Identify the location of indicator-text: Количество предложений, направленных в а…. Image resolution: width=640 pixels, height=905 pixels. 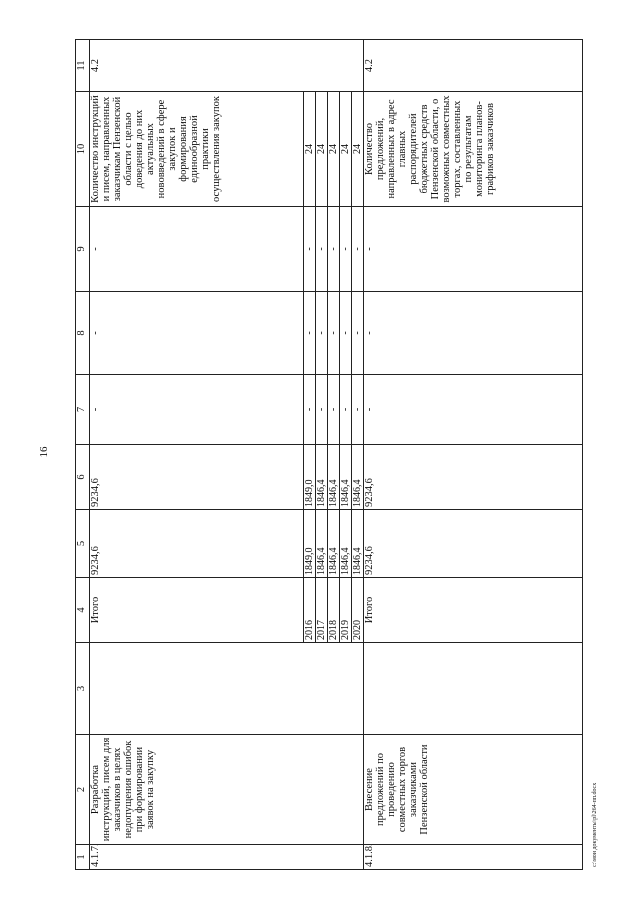
(473, 149).